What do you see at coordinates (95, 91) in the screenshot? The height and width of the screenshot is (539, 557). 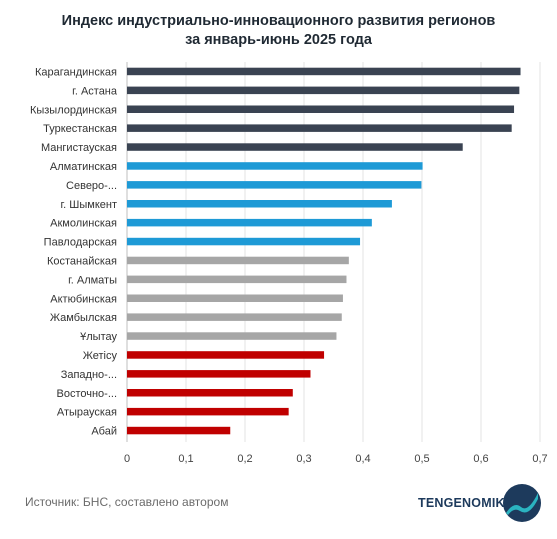 I see `category-label: г. Астана` at bounding box center [95, 91].